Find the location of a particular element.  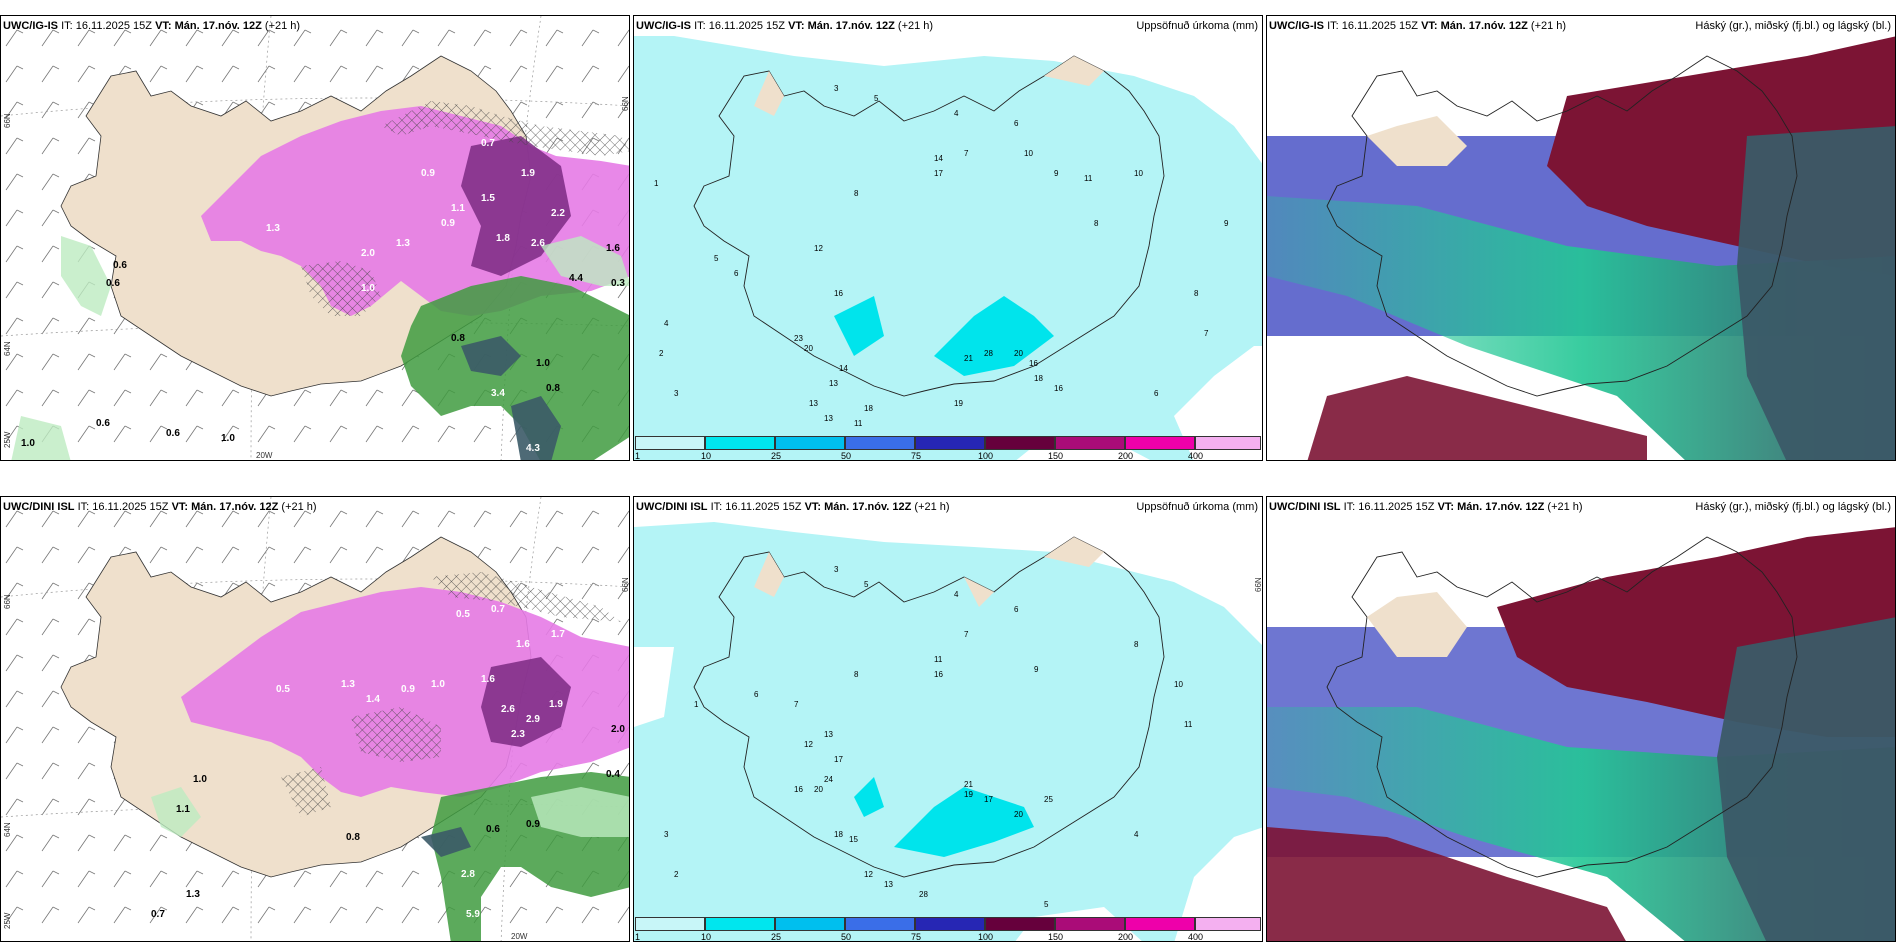

svg-text: 1.7 is located at coordinates (558, 634).